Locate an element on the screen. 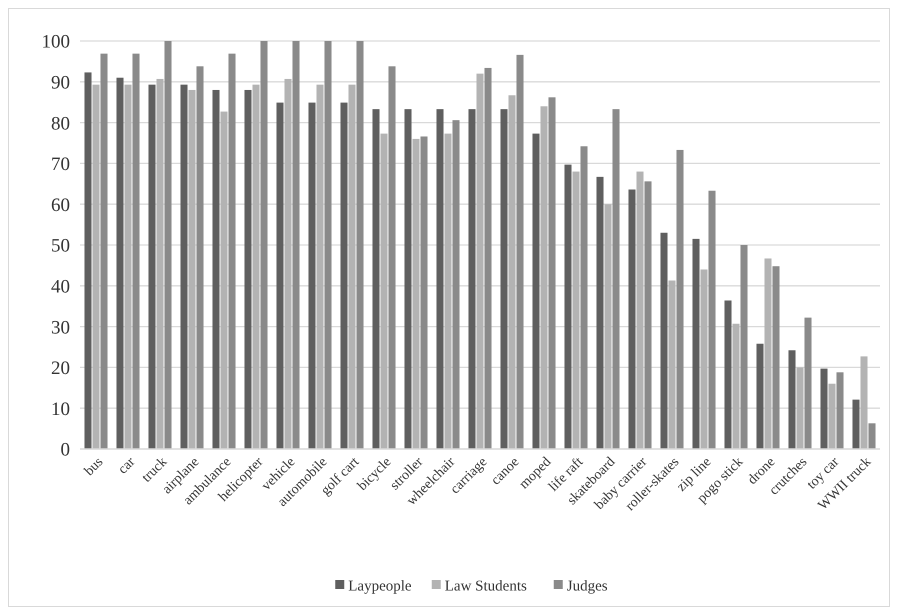 This screenshot has height=615, width=898. y-tick-label: 0 is located at coordinates (65, 450).